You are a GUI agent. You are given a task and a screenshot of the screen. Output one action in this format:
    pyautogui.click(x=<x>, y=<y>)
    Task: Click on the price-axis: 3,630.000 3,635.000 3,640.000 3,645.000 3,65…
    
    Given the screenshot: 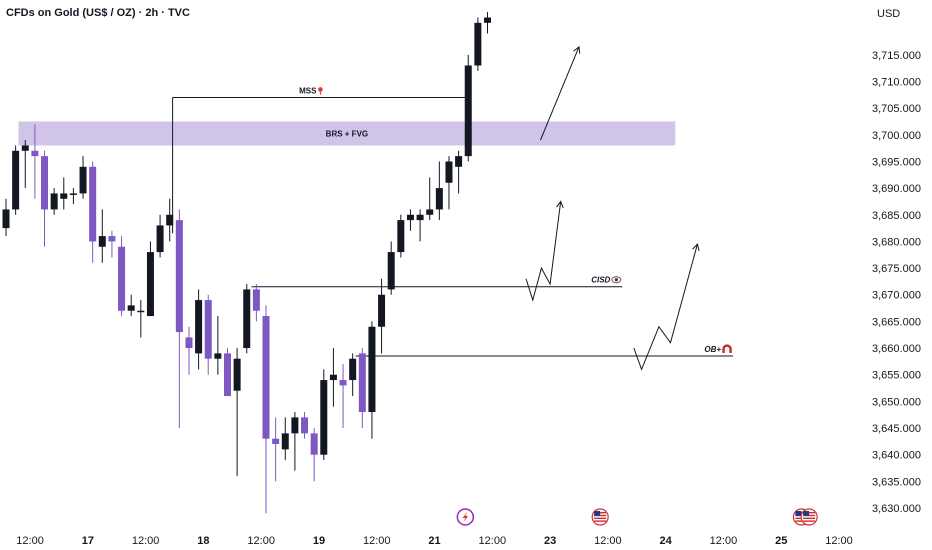 What is the action you would take?
    pyautogui.click(x=896, y=282)
    